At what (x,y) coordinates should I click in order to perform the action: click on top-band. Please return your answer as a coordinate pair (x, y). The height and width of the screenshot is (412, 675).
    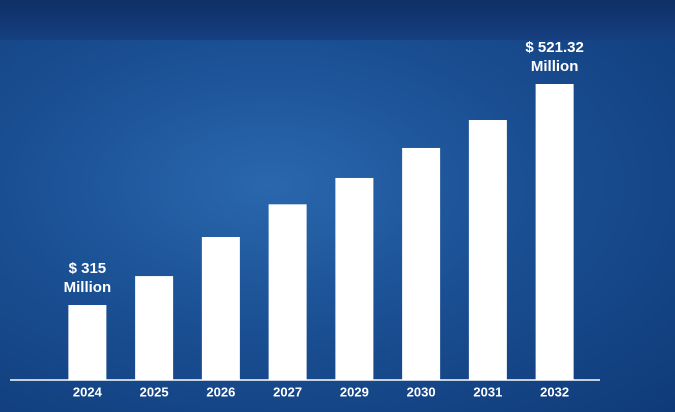
    Looking at the image, I should click on (337, 20).